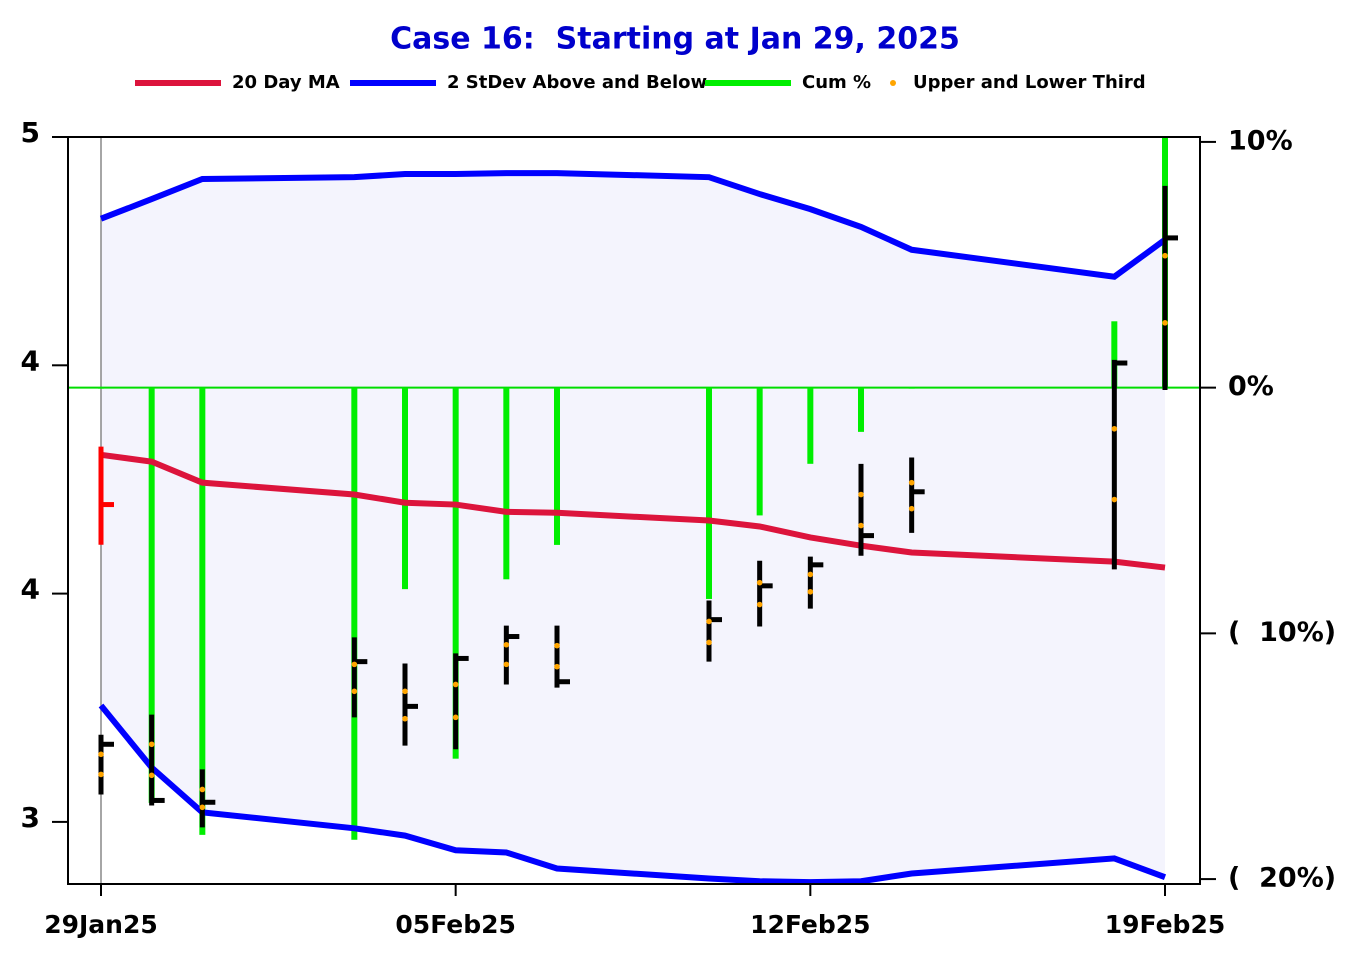 Image resolution: width=1350 pixels, height=979 pixels. Describe the element at coordinates (1165, 924) in the screenshot. I see `x-tick-label: 19Feb25` at that location.